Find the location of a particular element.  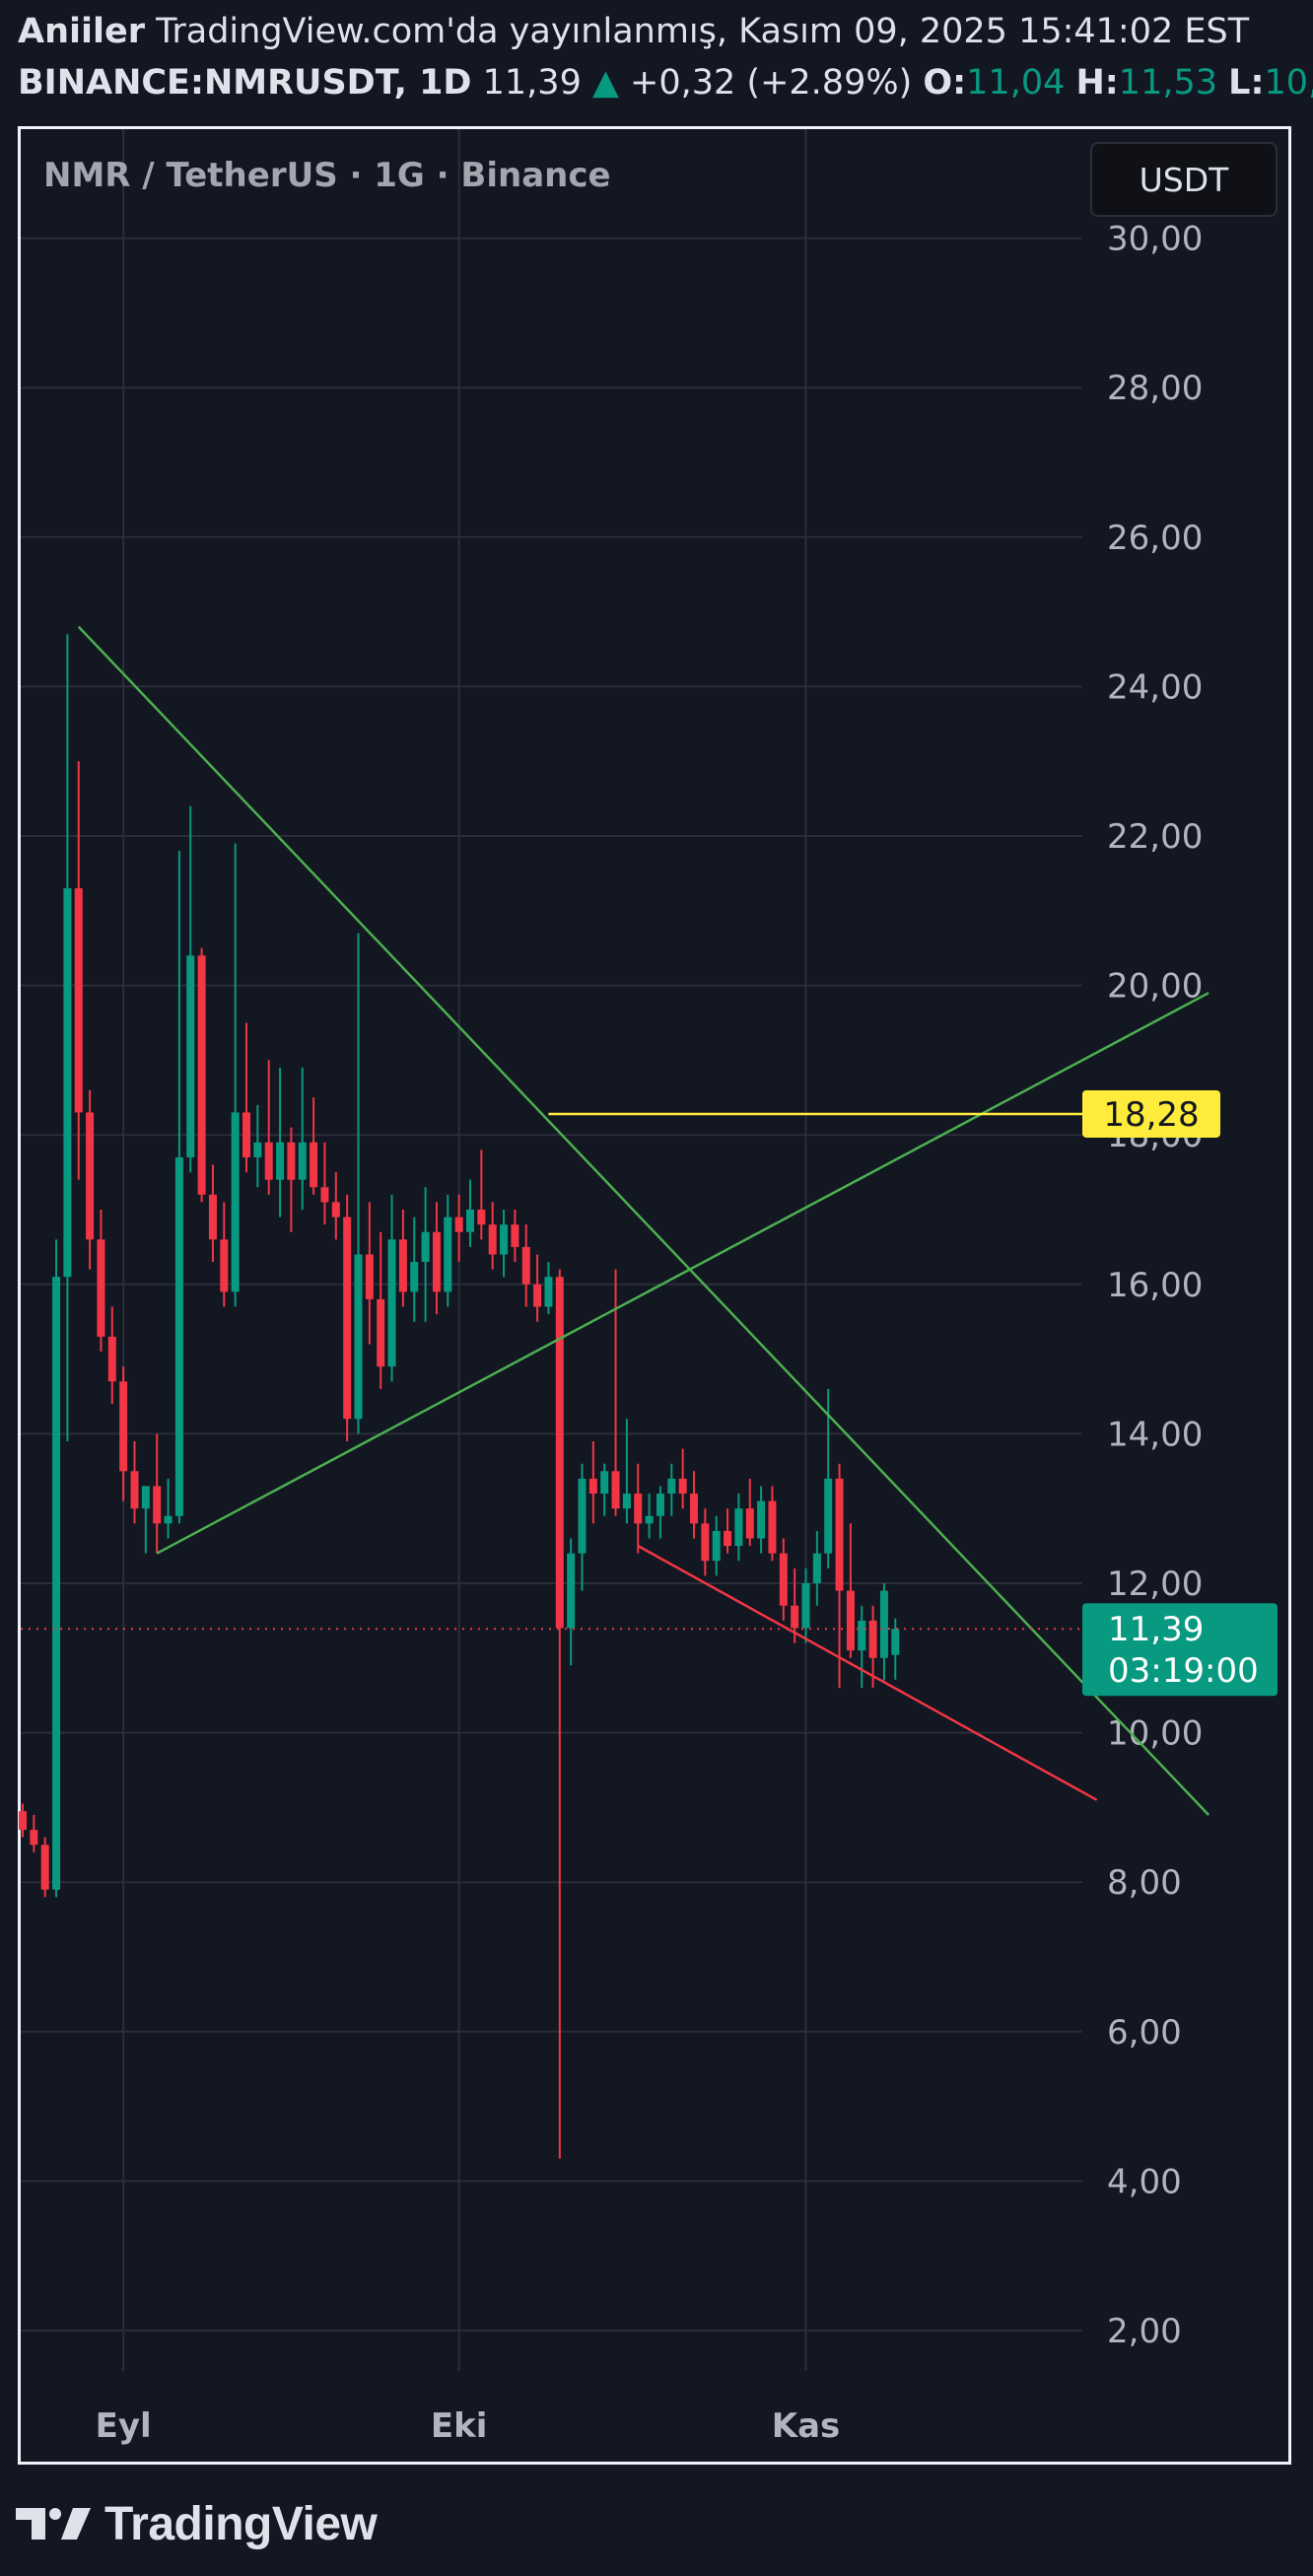

brand-name: TradingView is located at coordinates (241, 2524).